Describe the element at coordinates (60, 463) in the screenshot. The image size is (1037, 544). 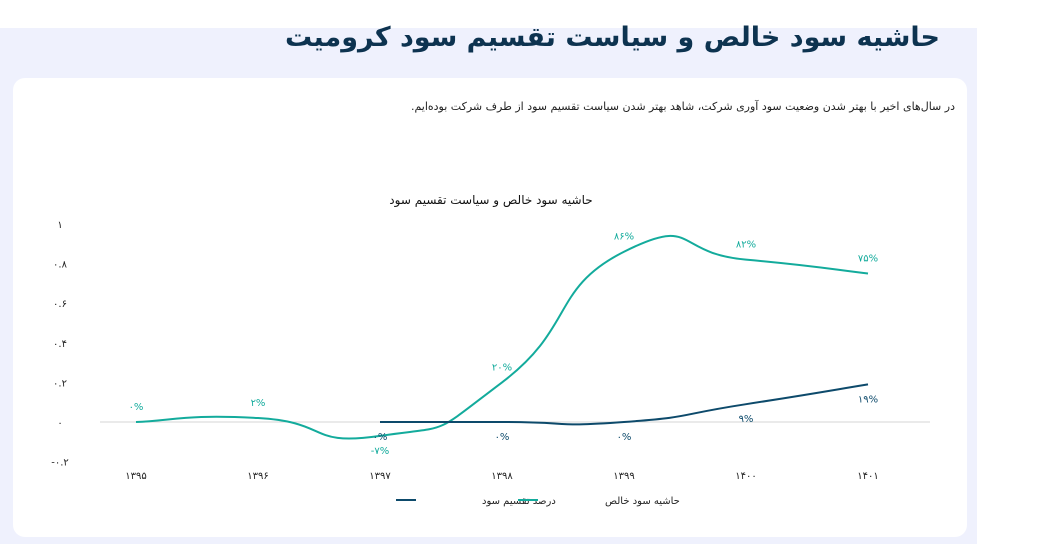
I see `y-tick-label: -۰.۲` at that location.